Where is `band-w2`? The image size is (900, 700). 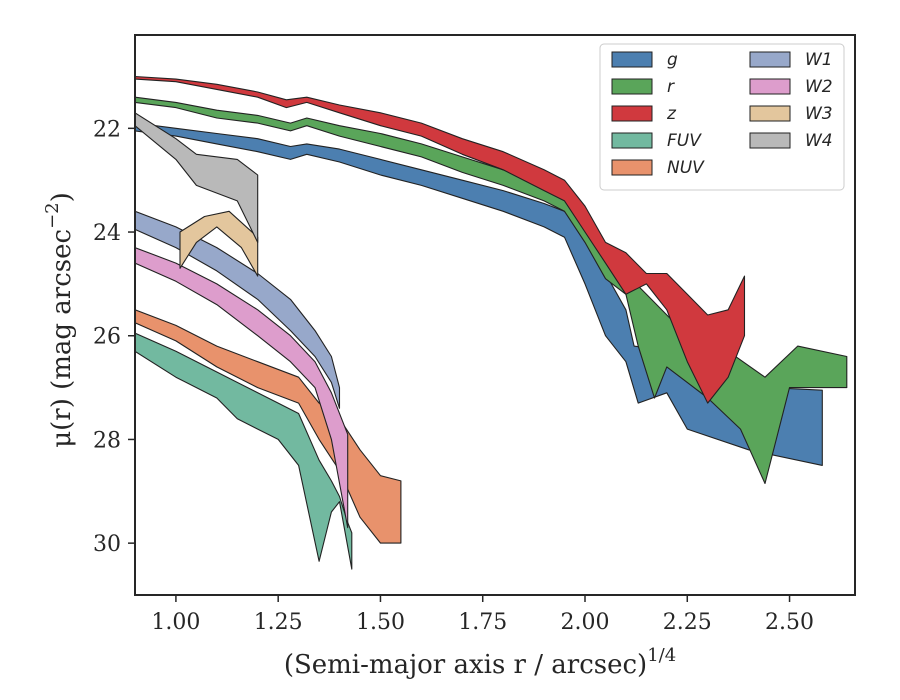
band-w2 is located at coordinates (242, 388).